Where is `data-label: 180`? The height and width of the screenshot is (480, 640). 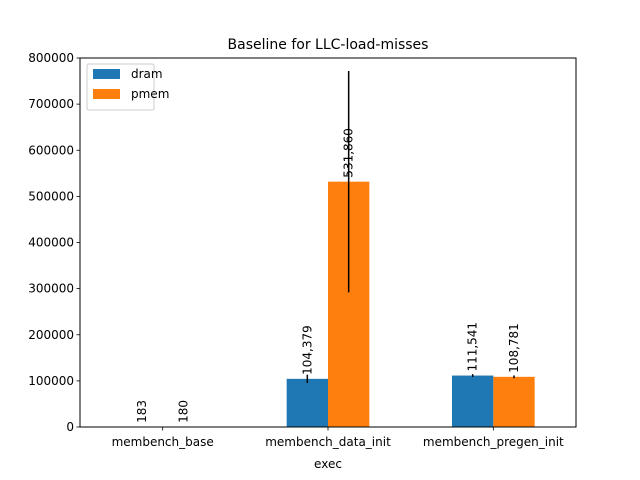 data-label: 180 is located at coordinates (183, 411).